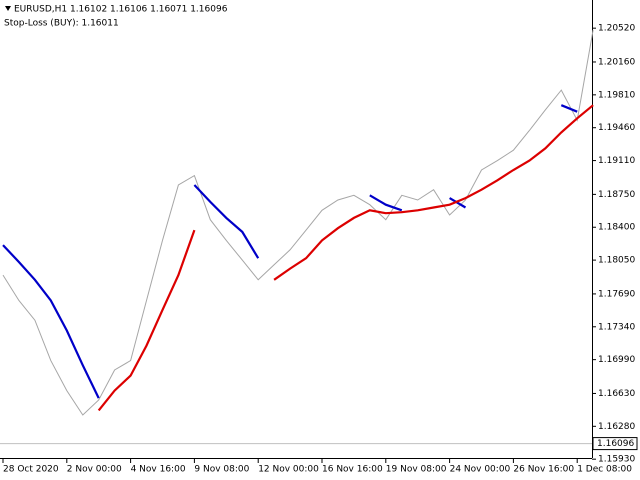 The image size is (640, 480). Describe the element at coordinates (616, 62) in the screenshot. I see `y-tick-label: 1.20160` at that location.